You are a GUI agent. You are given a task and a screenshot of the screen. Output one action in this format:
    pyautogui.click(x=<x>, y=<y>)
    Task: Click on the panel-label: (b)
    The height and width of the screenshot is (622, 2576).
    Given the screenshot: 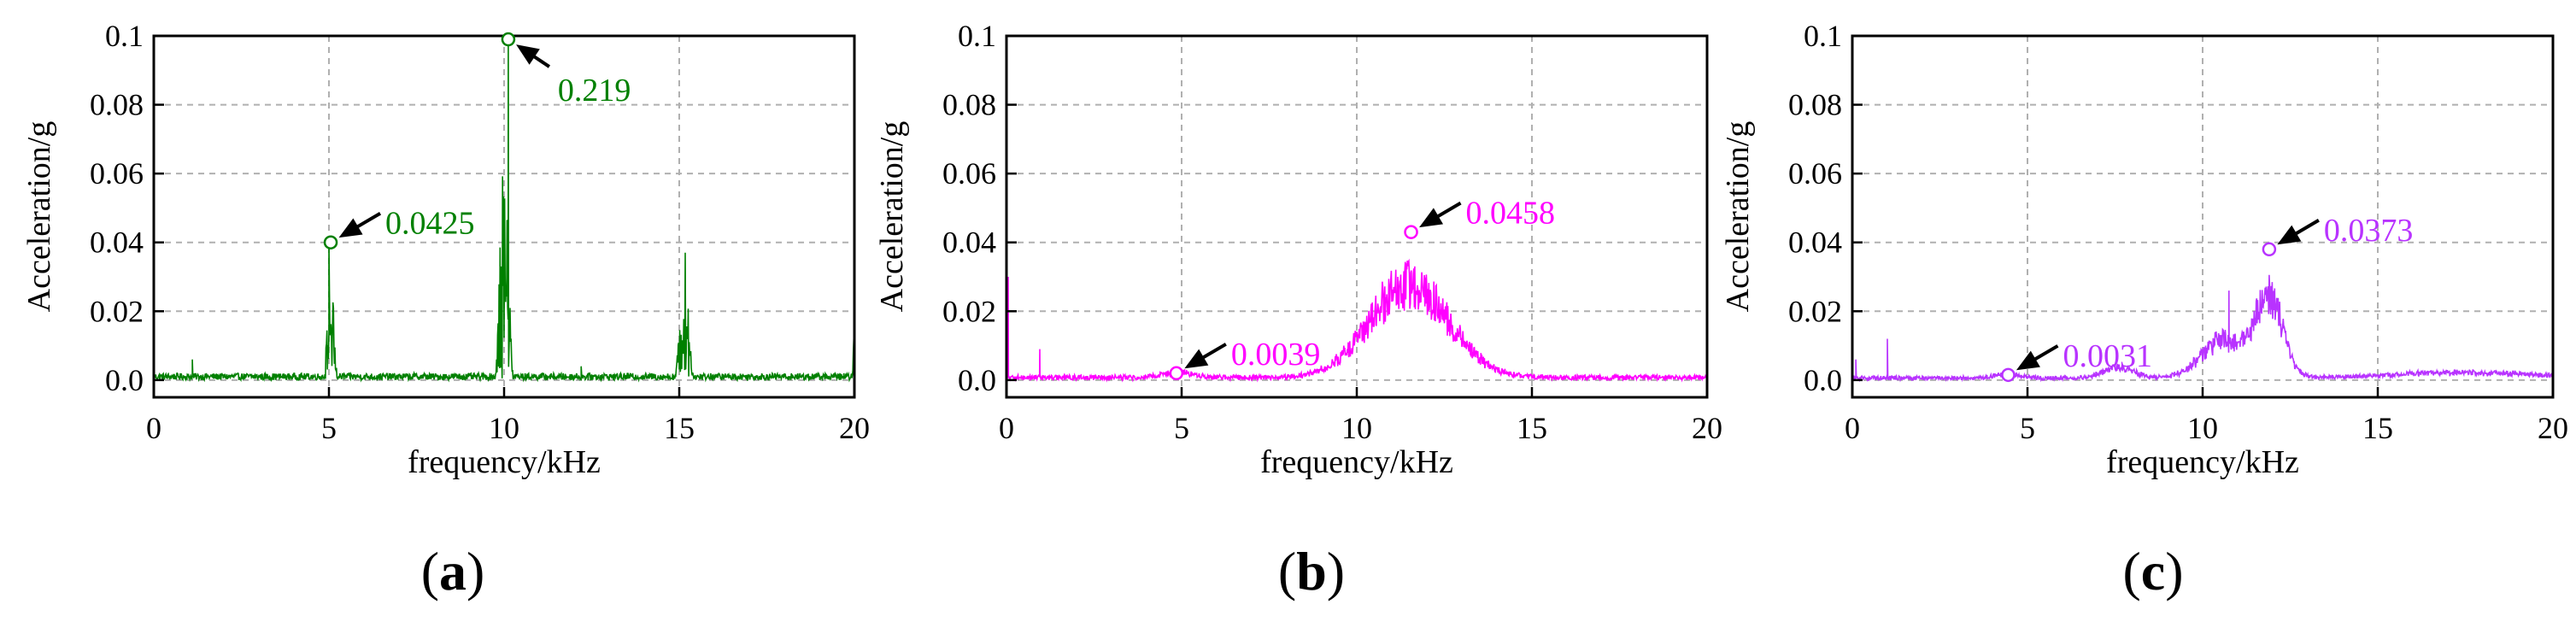 What is the action you would take?
    pyautogui.click(x=1311, y=571)
    